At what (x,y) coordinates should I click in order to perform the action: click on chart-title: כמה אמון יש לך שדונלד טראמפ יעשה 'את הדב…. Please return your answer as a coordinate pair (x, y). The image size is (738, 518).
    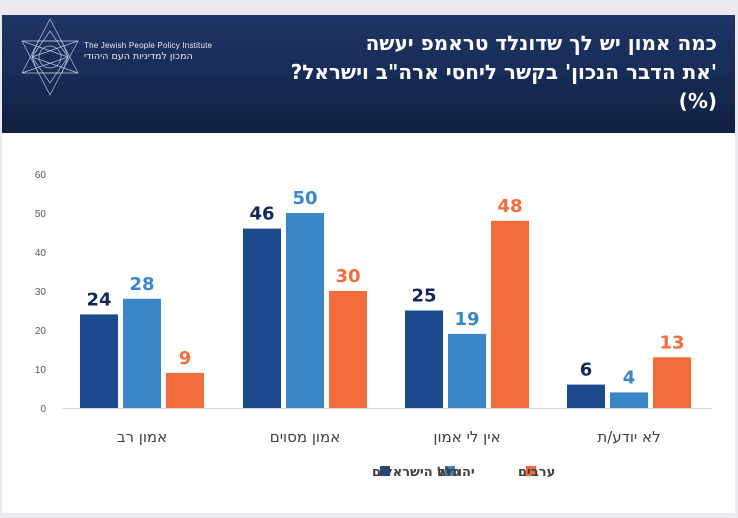
    Looking at the image, I should click on (487, 72).